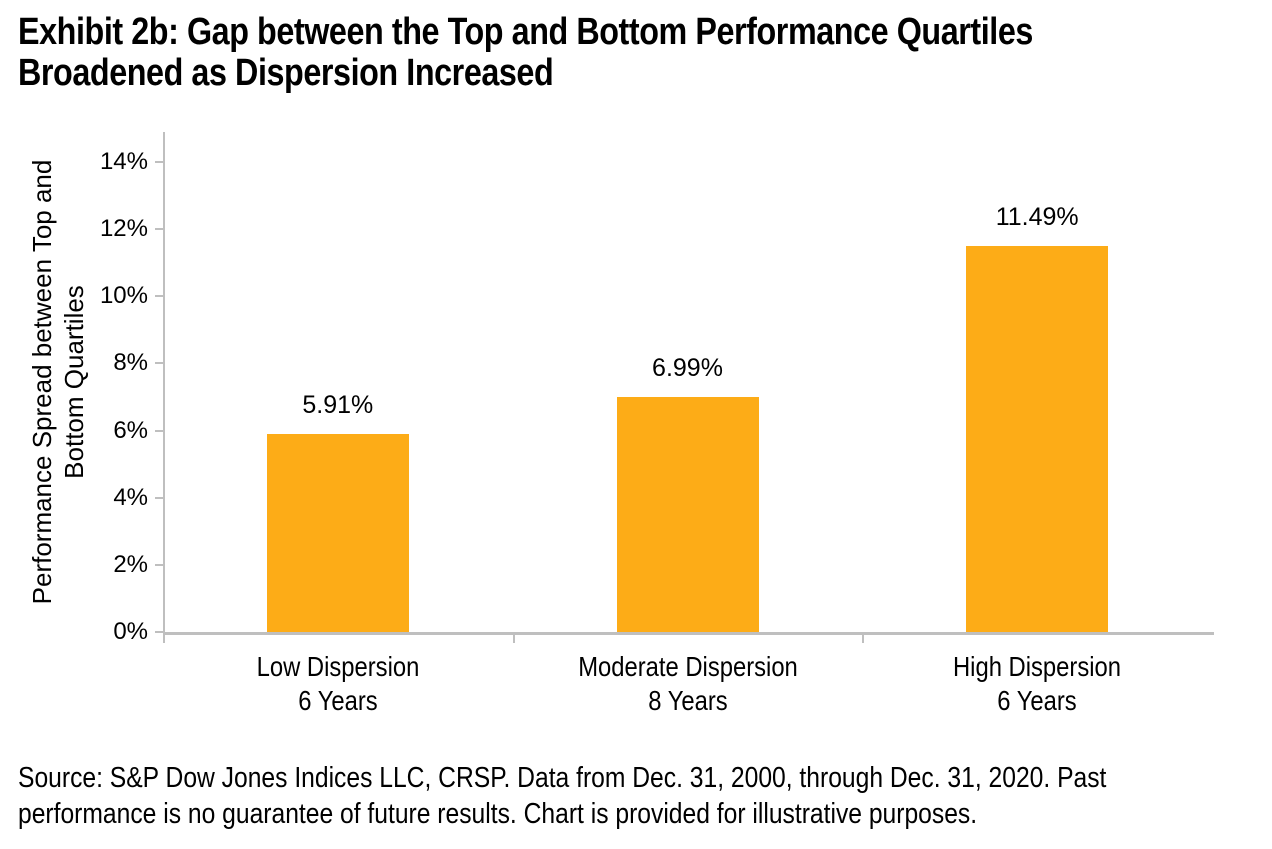  What do you see at coordinates (130, 564) in the screenshot?
I see `y-tick-label: 2%` at bounding box center [130, 564].